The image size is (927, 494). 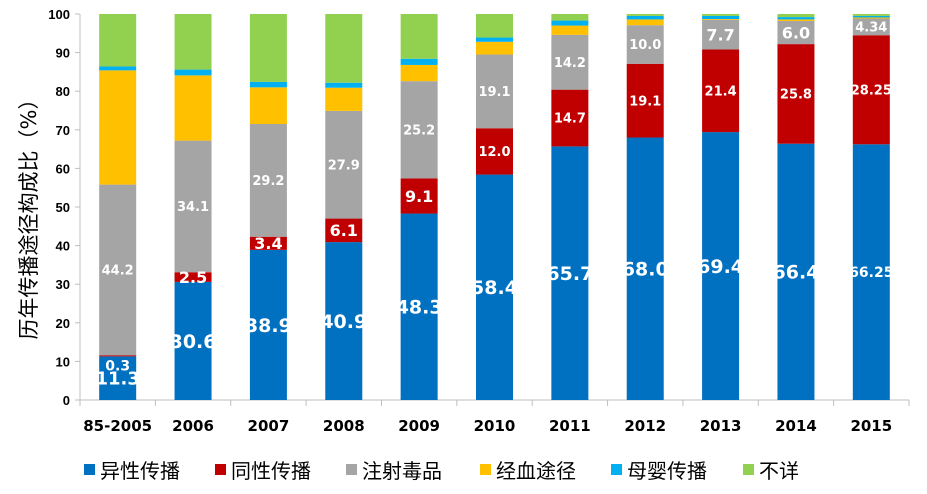 I want to click on y-tick-label: 60, so click(x=63, y=168).